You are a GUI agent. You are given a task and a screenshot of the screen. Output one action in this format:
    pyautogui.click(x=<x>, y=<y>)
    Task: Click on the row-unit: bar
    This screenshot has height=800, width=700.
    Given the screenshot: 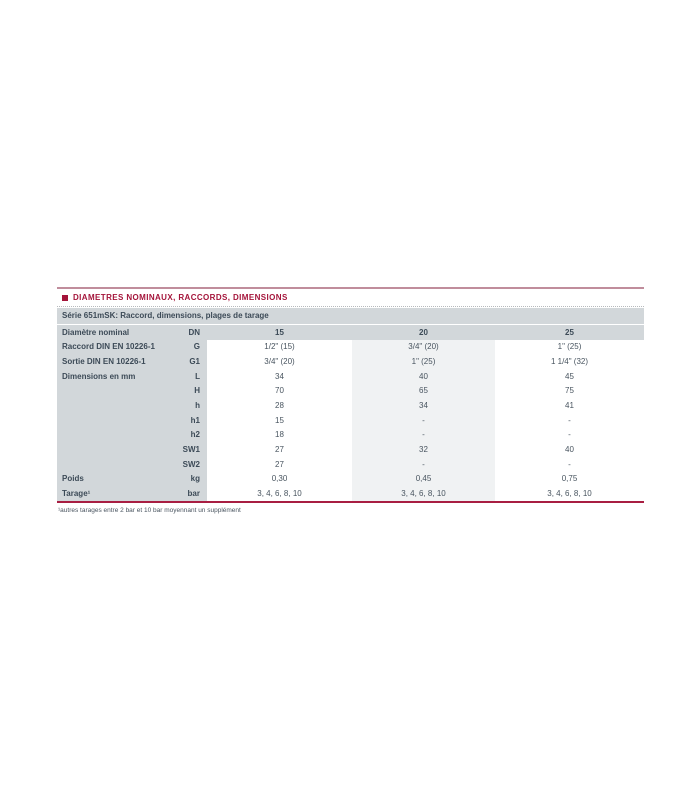 What is the action you would take?
    pyautogui.click(x=193, y=494)
    